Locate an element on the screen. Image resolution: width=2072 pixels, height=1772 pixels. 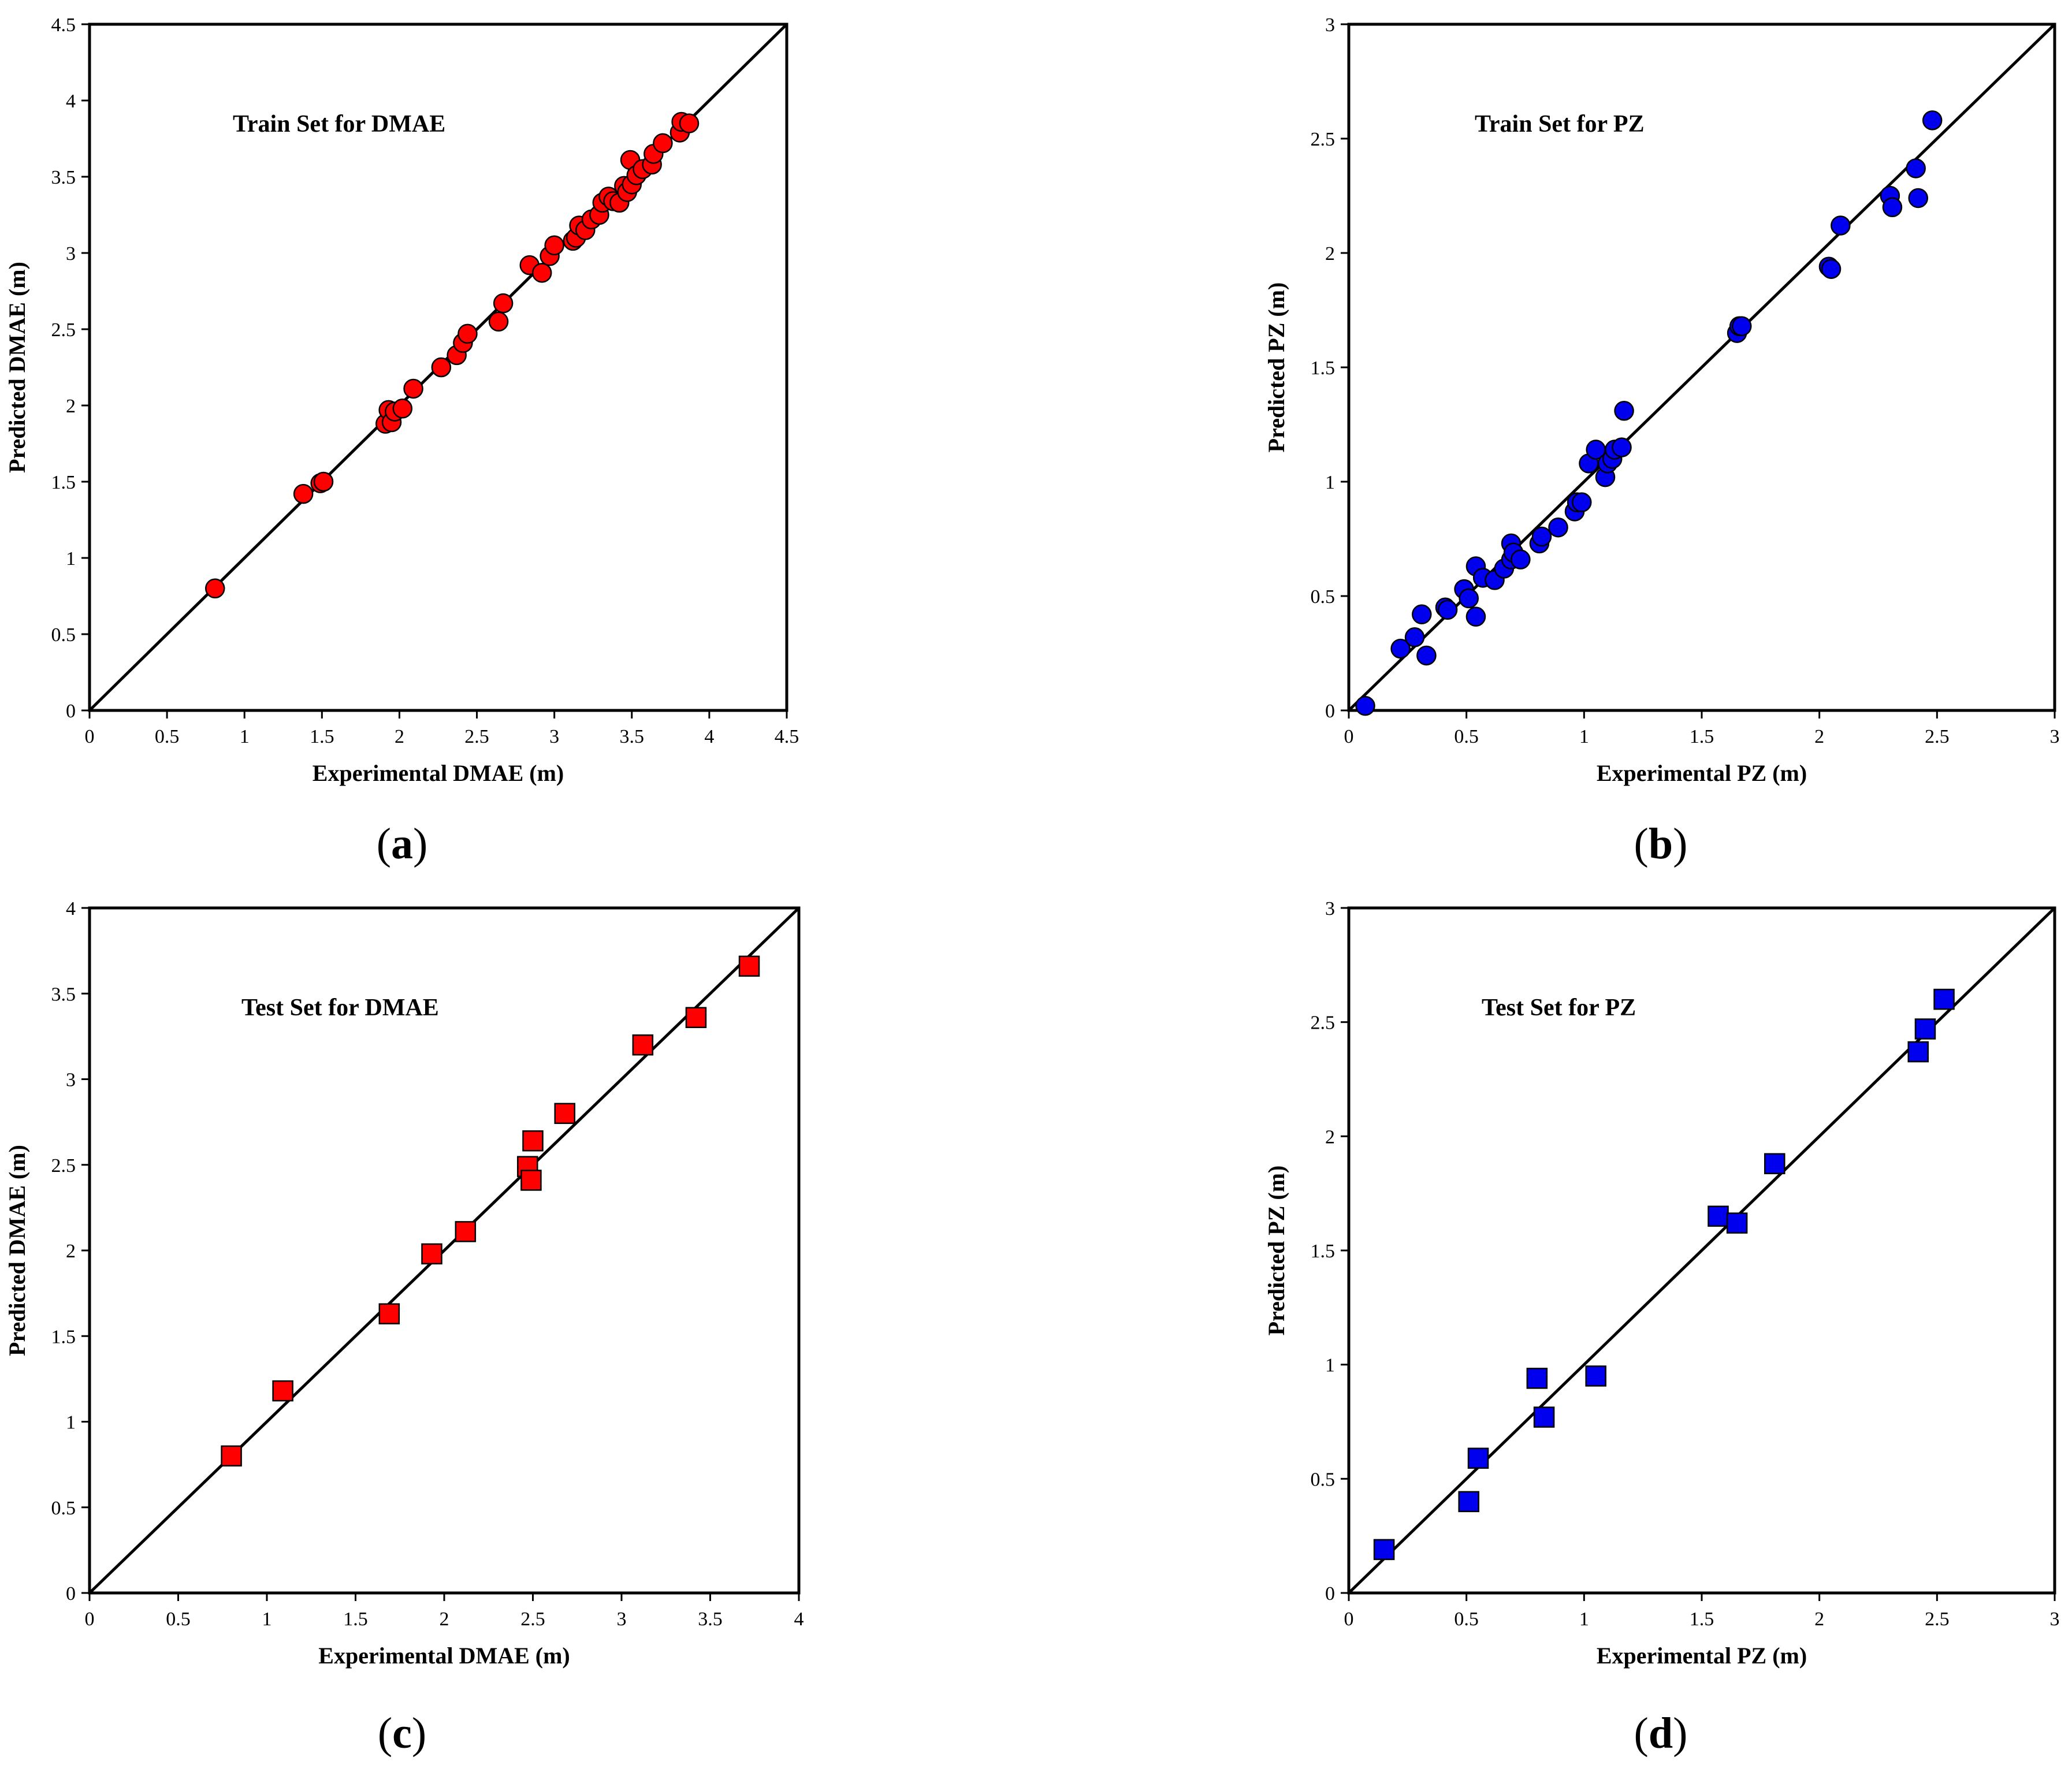
panel-label-d-letter: d is located at coordinates (1660, 1733).